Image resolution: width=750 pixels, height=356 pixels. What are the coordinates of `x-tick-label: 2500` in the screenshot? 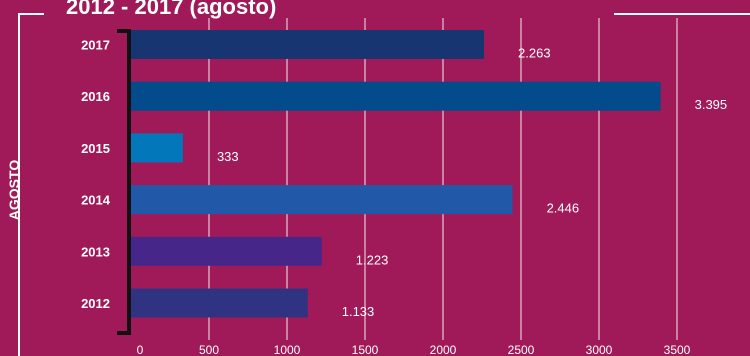 It's located at (521, 349).